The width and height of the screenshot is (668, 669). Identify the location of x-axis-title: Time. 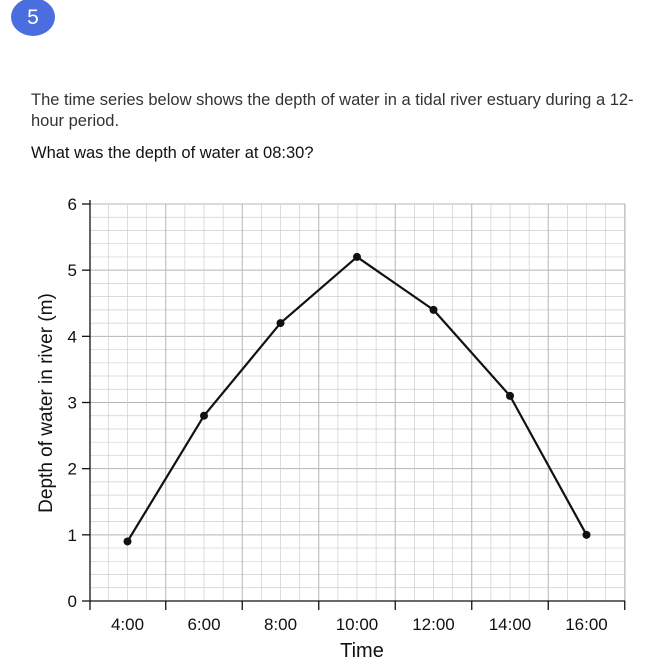
(362, 651).